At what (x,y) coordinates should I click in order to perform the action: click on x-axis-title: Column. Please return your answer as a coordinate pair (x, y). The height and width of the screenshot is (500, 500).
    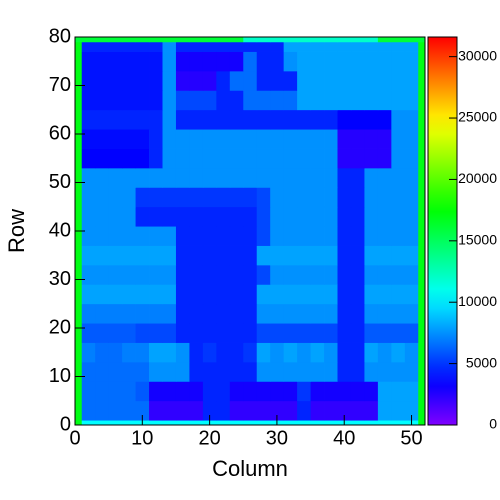
    Looking at the image, I should click on (250, 468).